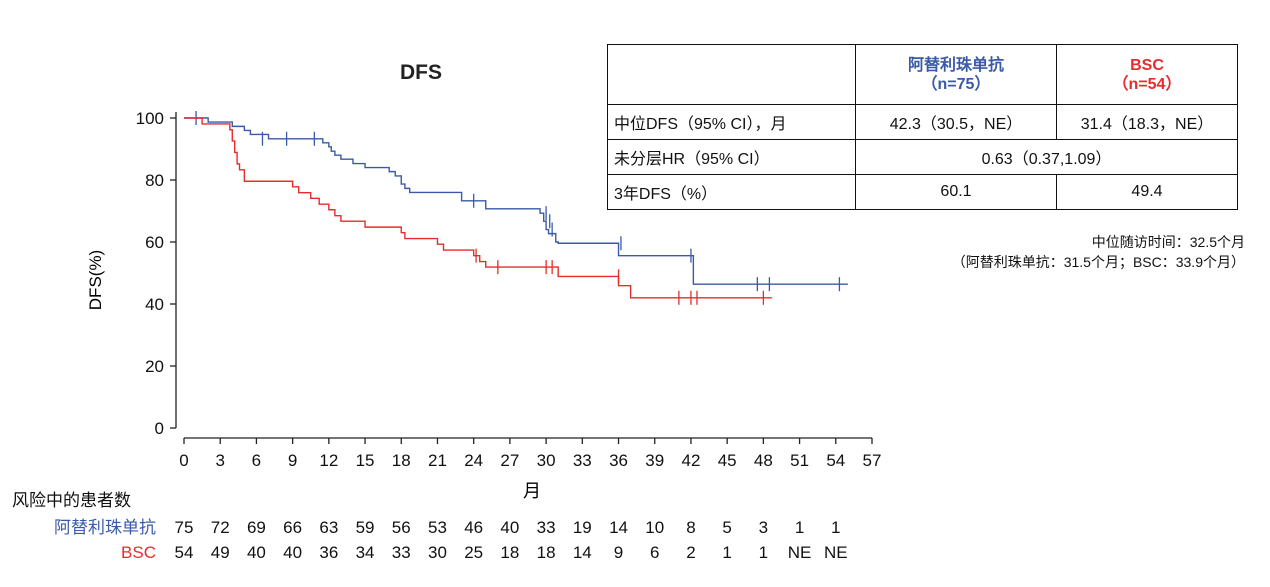 The height and width of the screenshot is (587, 1270). I want to click on table-header-row: 阿替利珠单抗 （n=75） BSC （n=54）, so click(922, 74).